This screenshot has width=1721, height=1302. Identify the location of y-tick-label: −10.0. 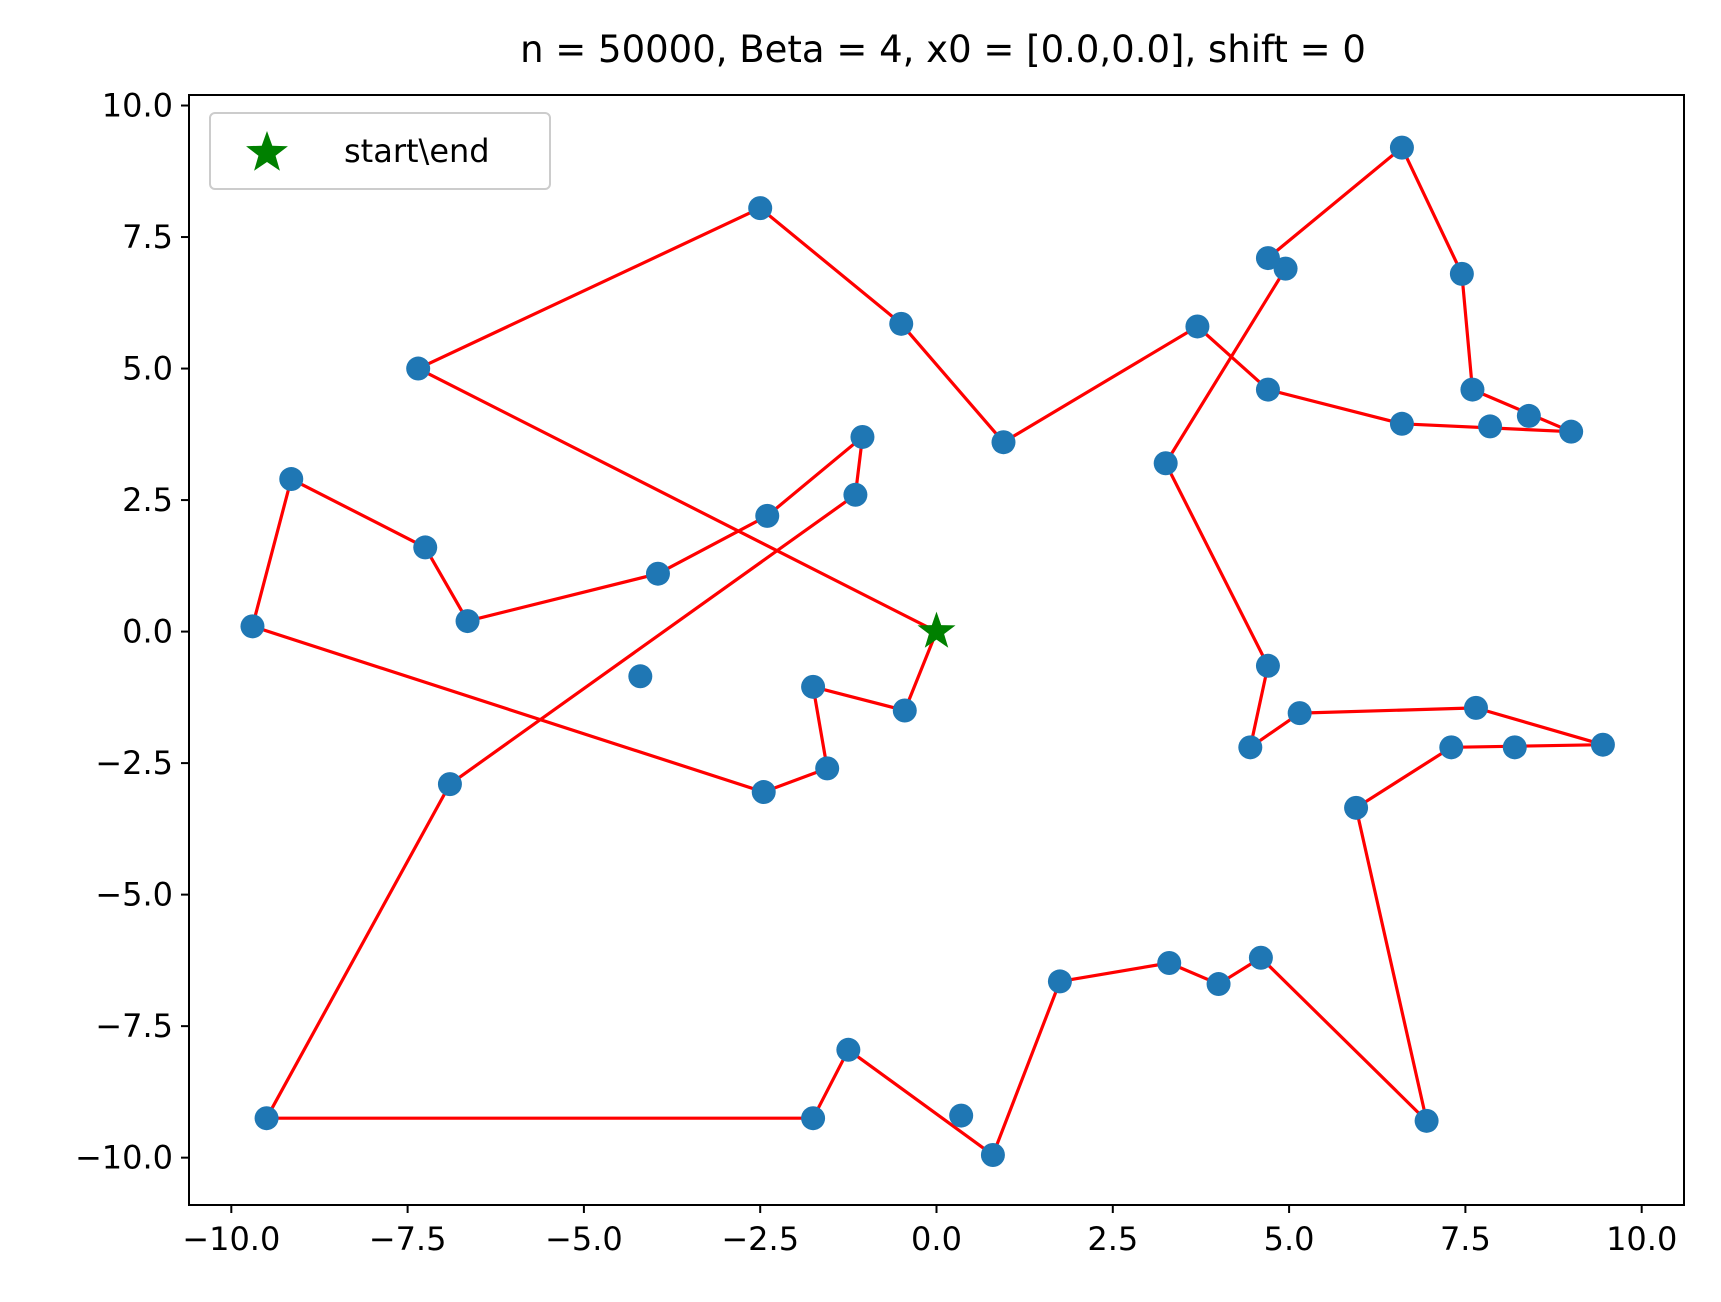
(124, 1158).